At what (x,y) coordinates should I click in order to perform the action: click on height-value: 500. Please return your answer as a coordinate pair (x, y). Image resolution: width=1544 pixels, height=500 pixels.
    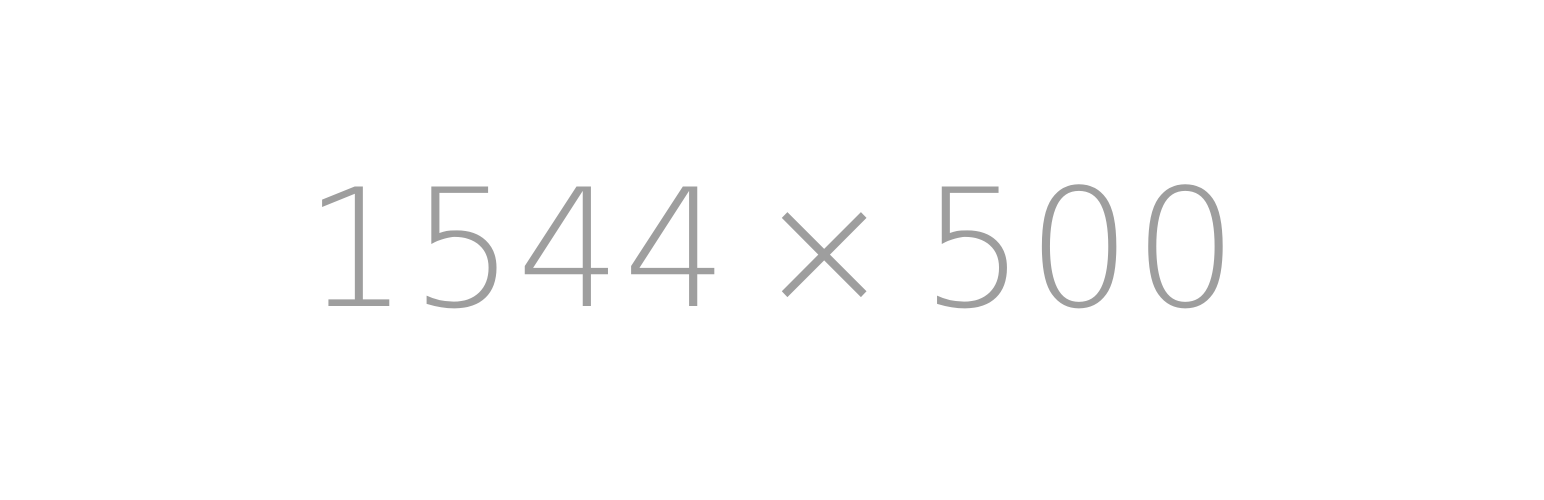
    Looking at the image, I should click on (1080, 249).